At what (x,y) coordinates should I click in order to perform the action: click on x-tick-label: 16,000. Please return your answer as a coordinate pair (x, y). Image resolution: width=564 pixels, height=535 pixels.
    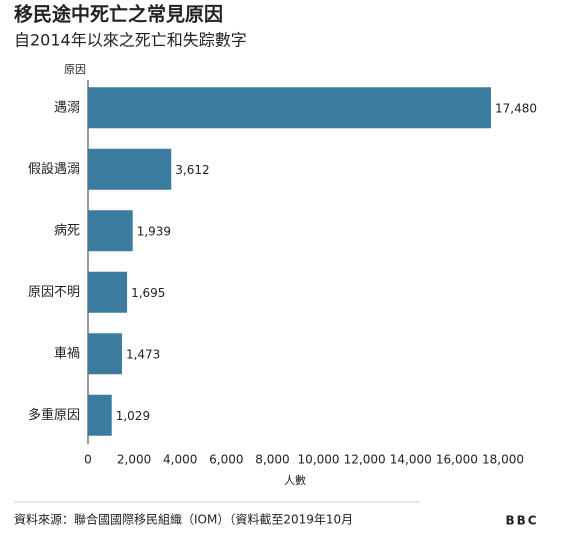
    Looking at the image, I should click on (457, 460).